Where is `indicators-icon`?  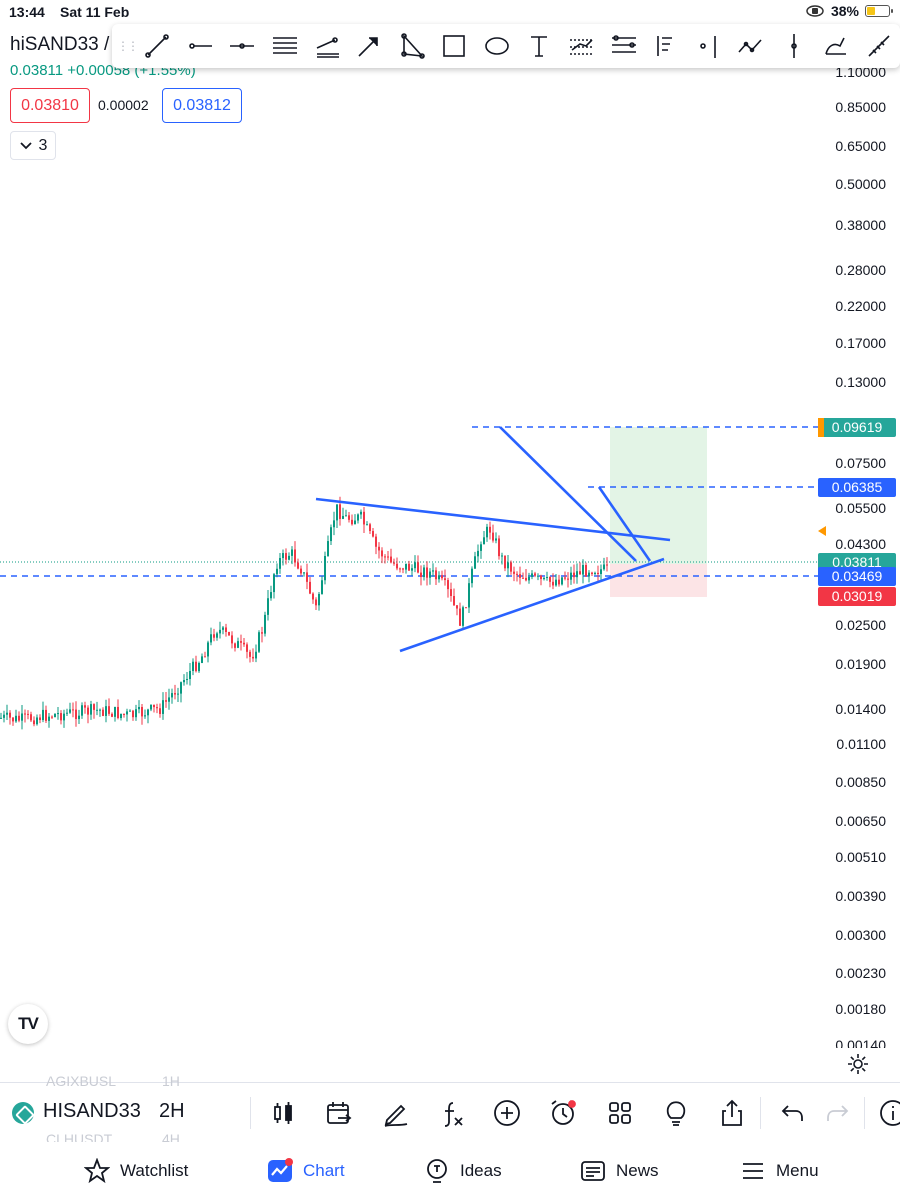 indicators-icon is located at coordinates (453, 1114).